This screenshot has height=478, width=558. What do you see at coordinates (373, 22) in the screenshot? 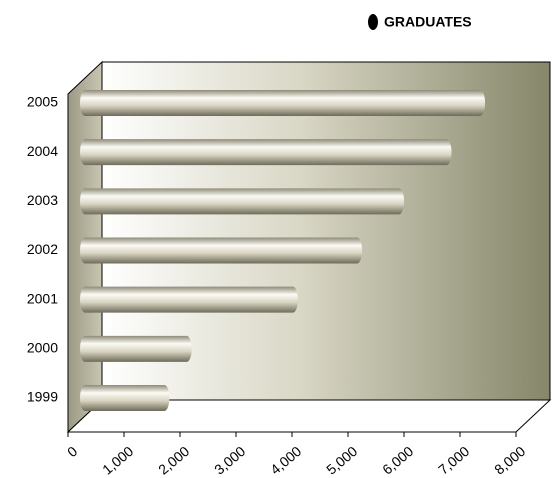
I see `legend-swatch` at bounding box center [373, 22].